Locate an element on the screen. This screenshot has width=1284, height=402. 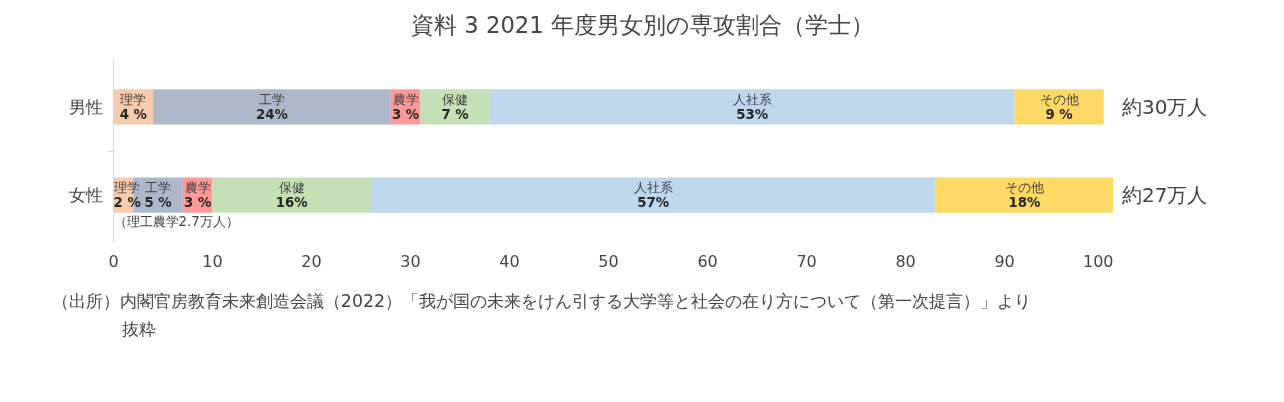
x-tick-label: 60 is located at coordinates (707, 261).